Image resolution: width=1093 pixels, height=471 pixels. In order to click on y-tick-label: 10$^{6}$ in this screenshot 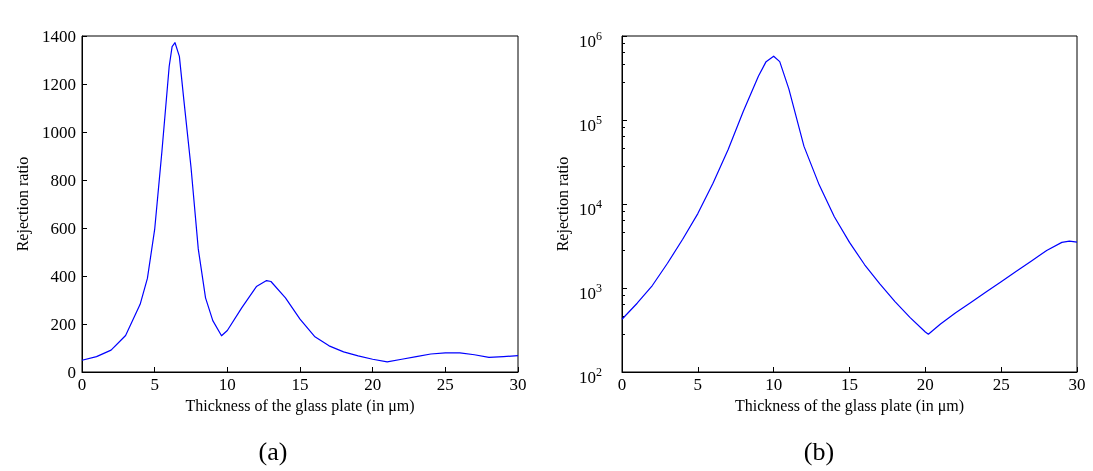, I will do `click(590, 40)`.